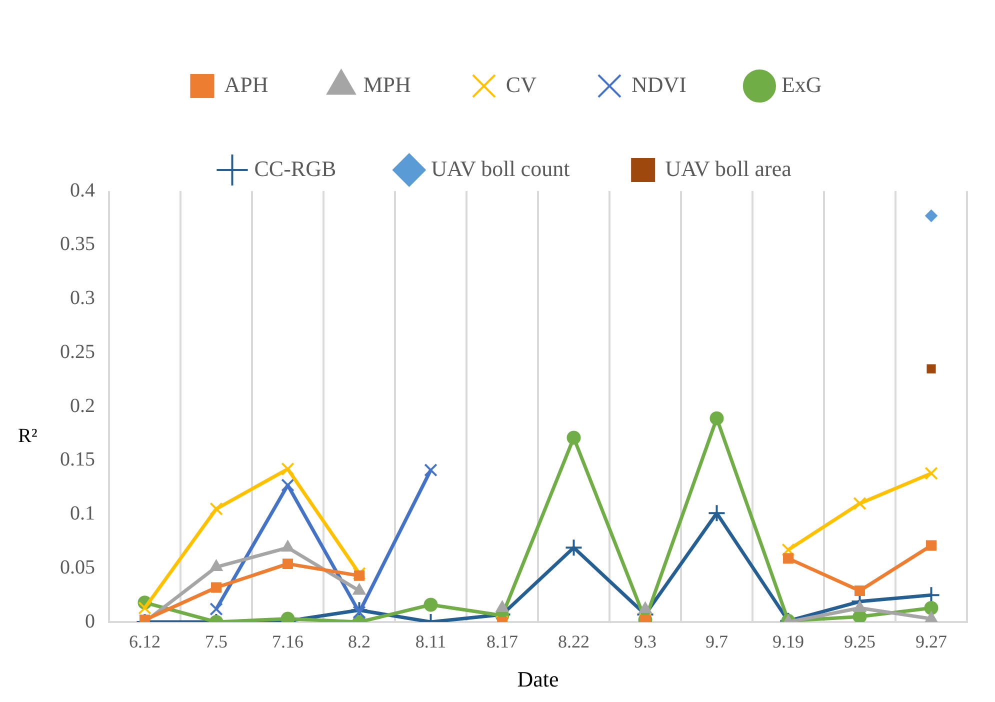 The image size is (995, 702). What do you see at coordinates (82, 405) in the screenshot?
I see `y-tick-label: 0.2` at bounding box center [82, 405].